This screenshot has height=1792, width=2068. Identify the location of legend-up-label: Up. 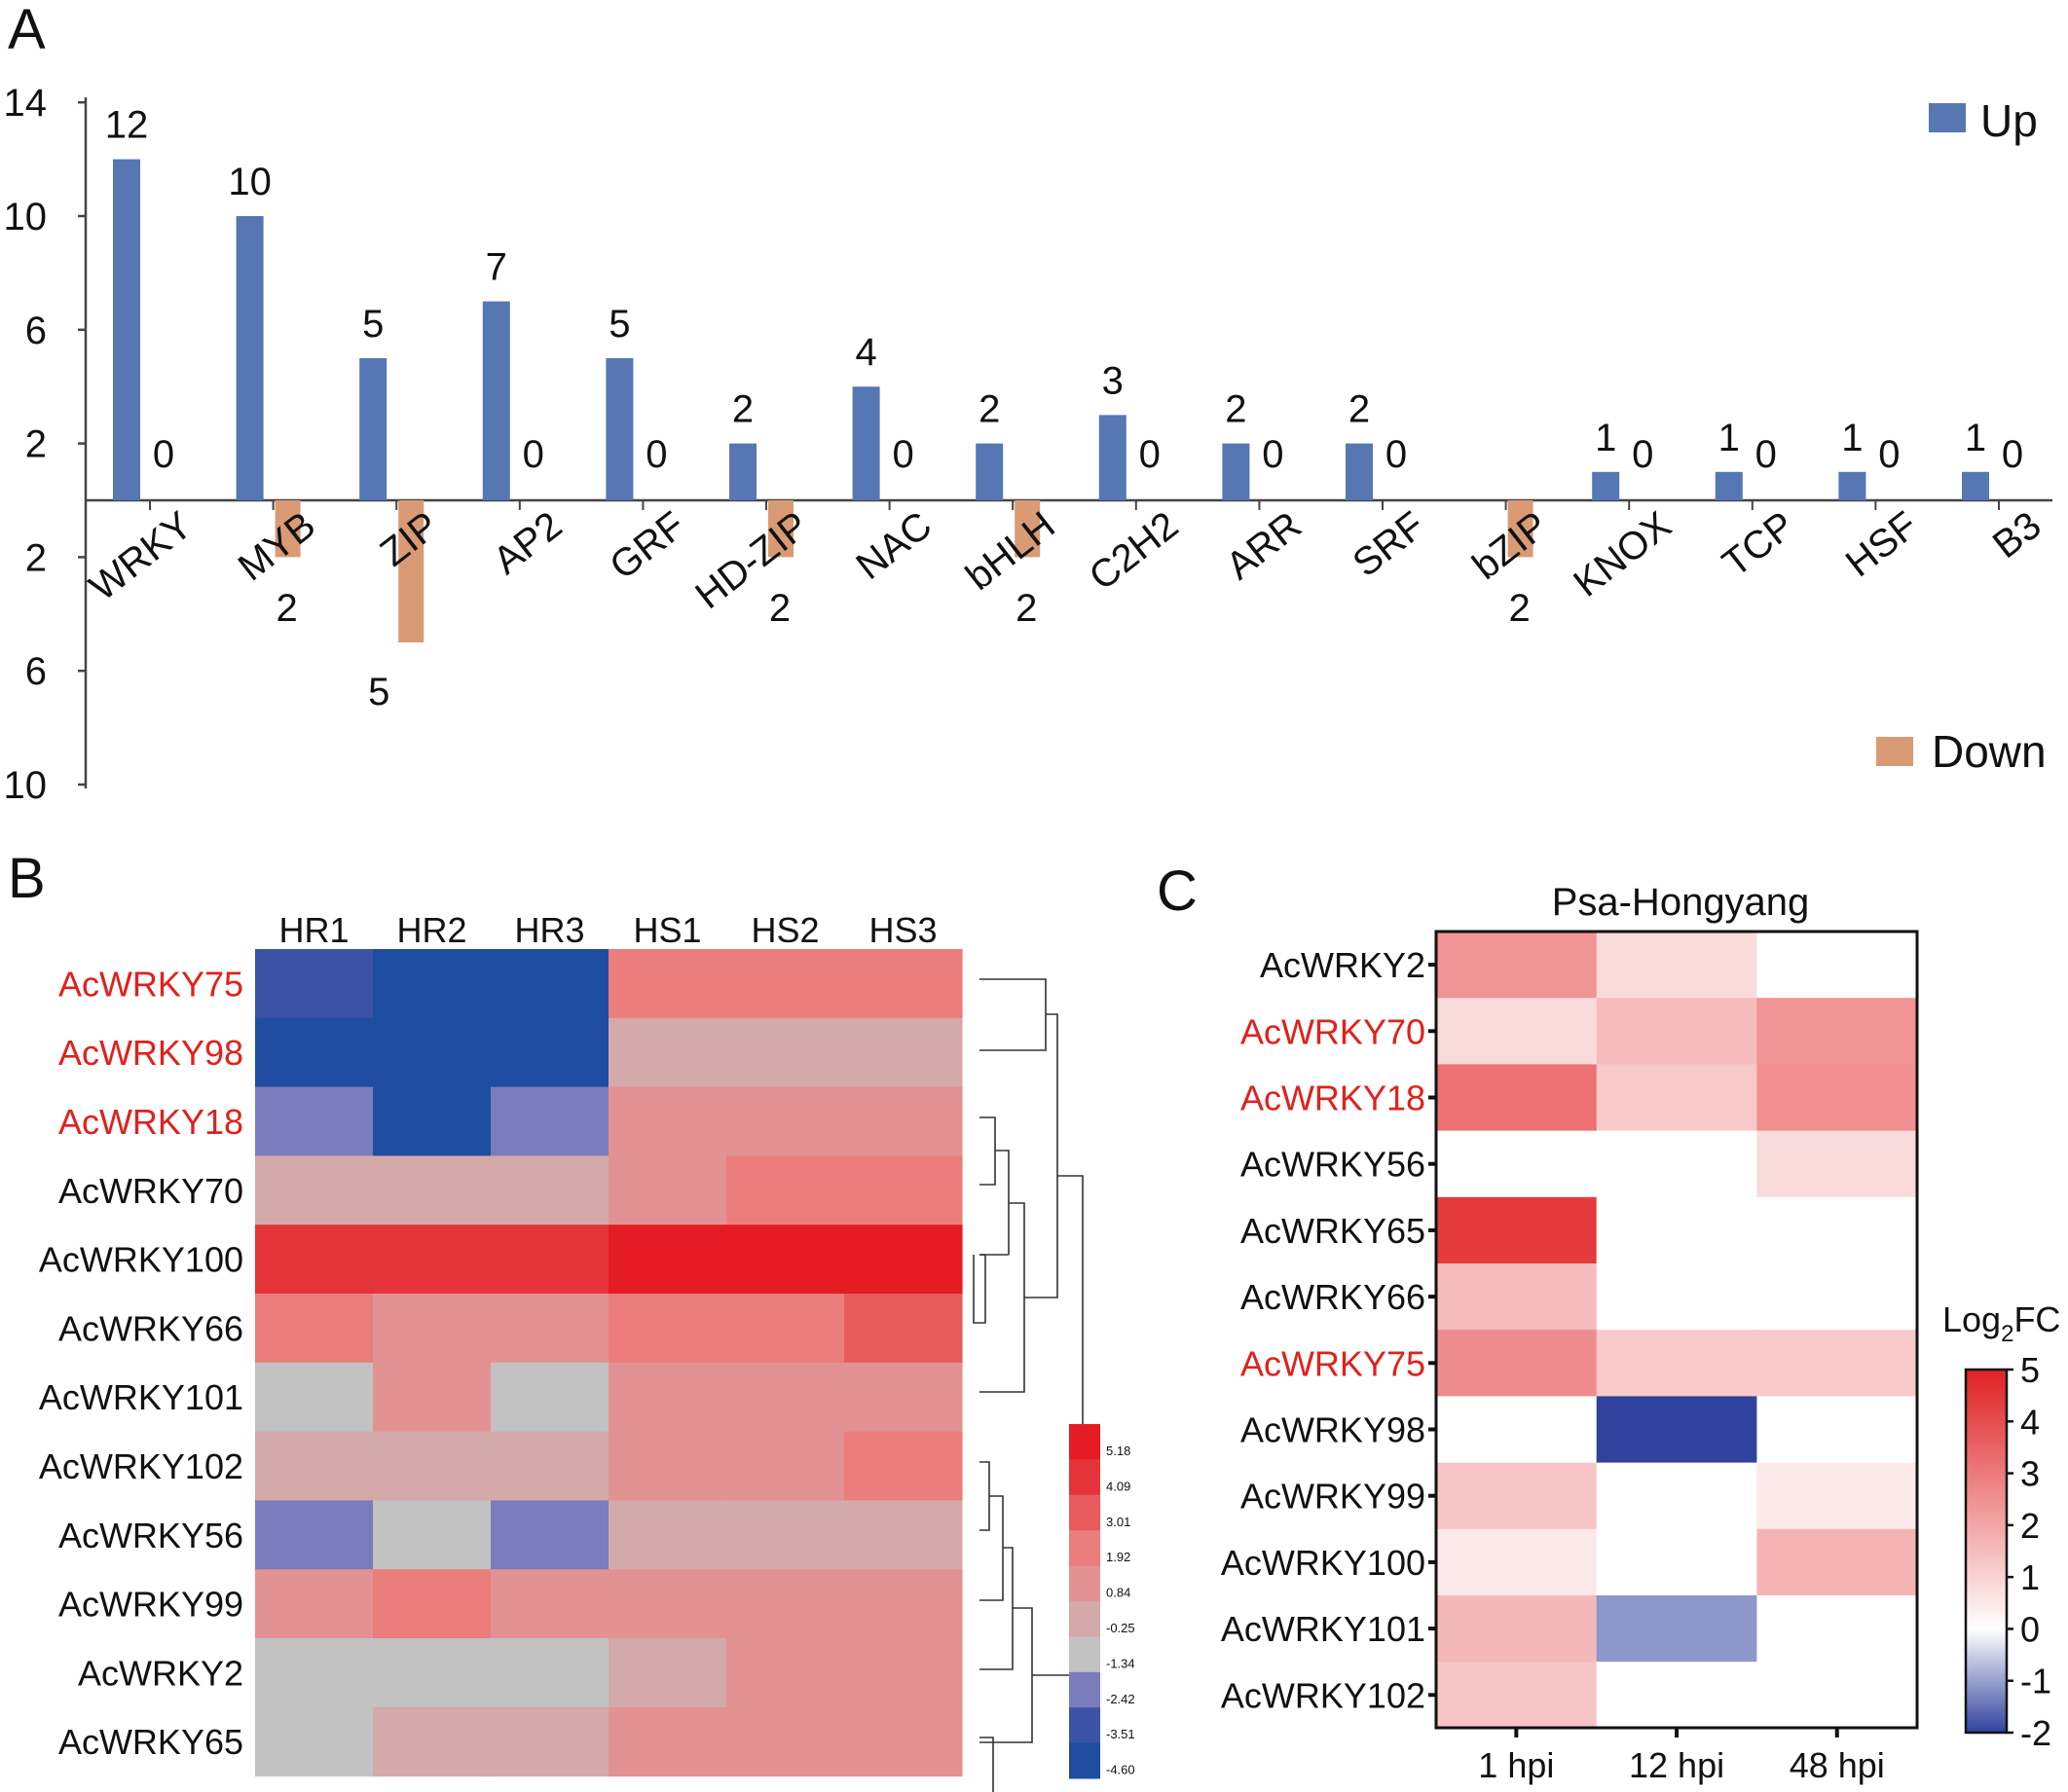
(2009, 120).